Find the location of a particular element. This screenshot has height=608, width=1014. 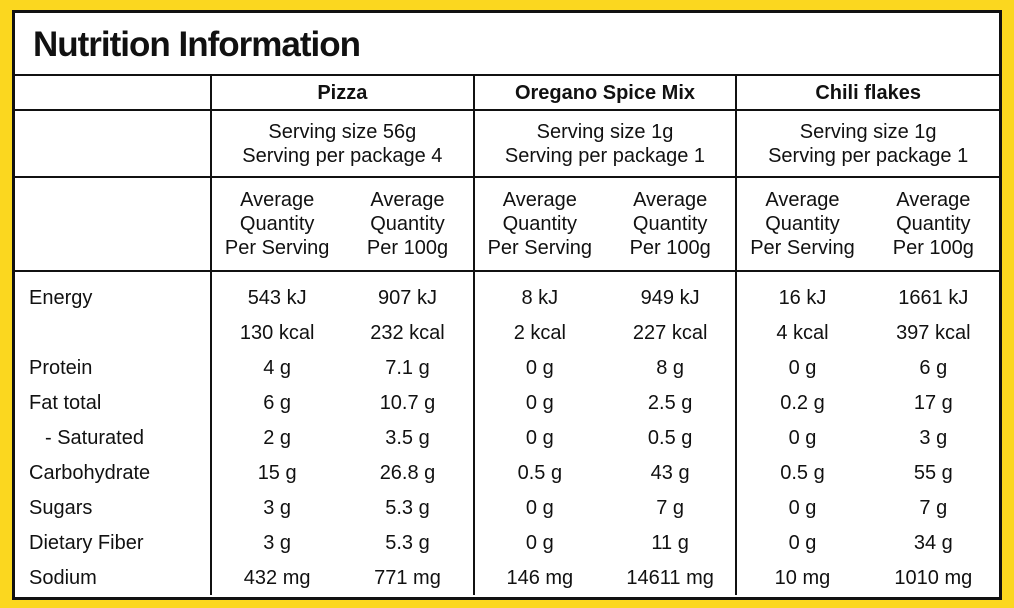

serving-info: Serving size 1g Serving per package 1 is located at coordinates (867, 144).